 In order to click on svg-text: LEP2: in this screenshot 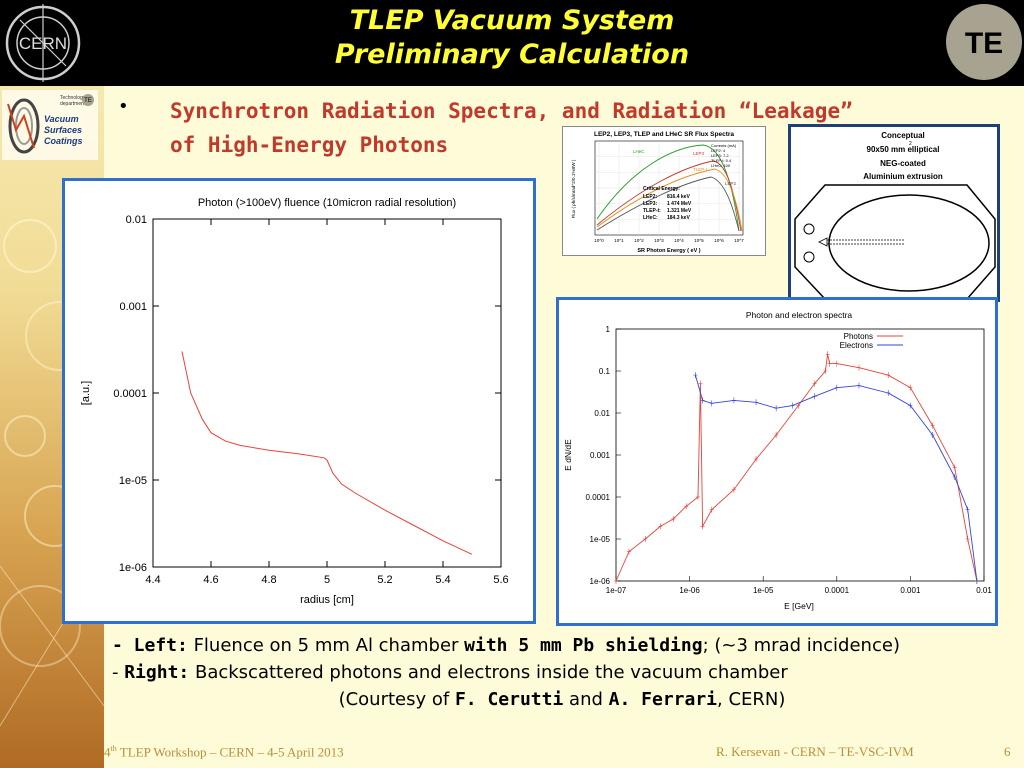, I will do `click(650, 197)`.